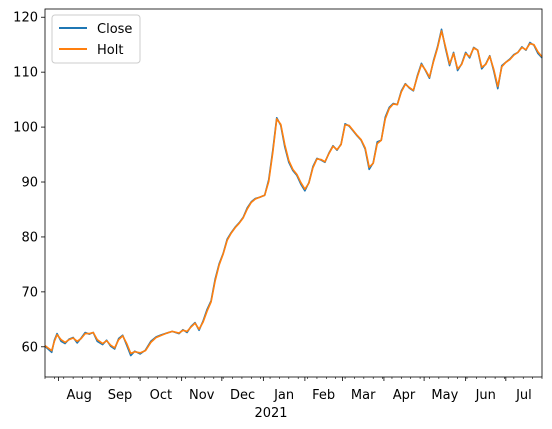  I want to click on x-tick-label: Jan, so click(283, 395).